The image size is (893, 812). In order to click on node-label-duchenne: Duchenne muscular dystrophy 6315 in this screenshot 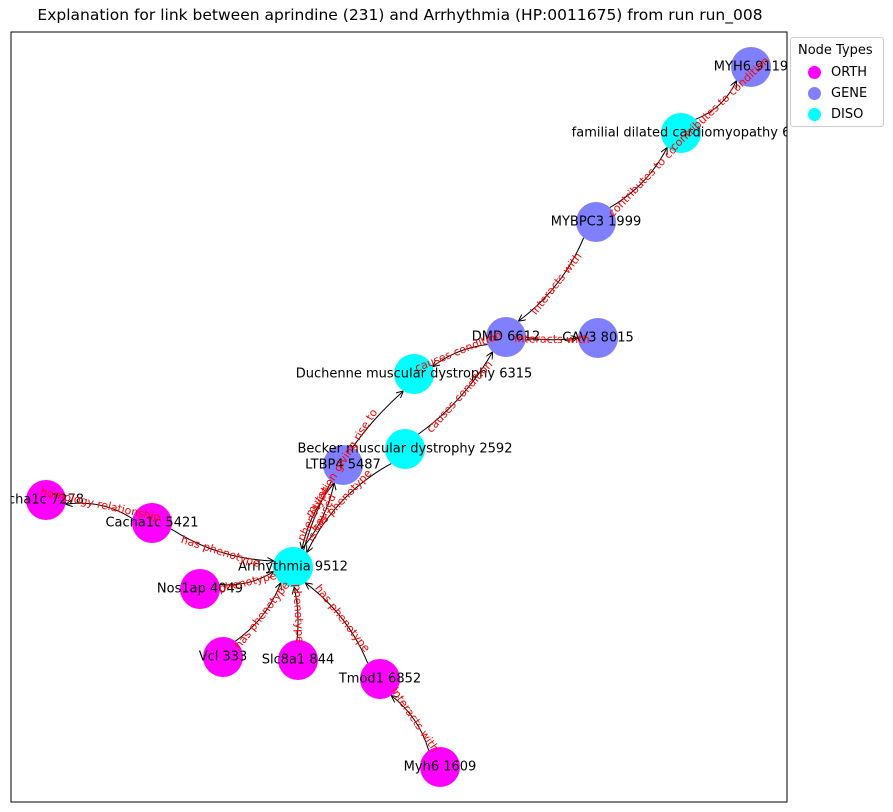, I will do `click(414, 374)`.